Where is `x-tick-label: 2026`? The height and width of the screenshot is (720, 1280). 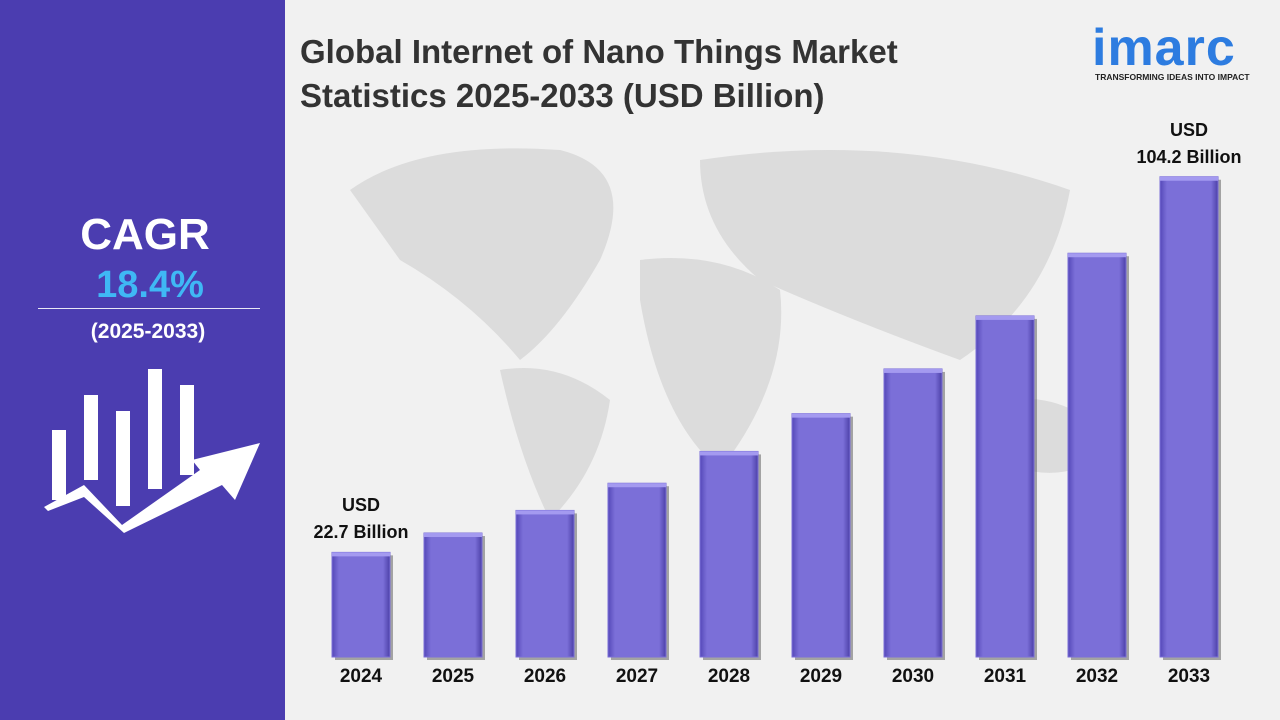
x-tick-label: 2026 is located at coordinates (545, 676).